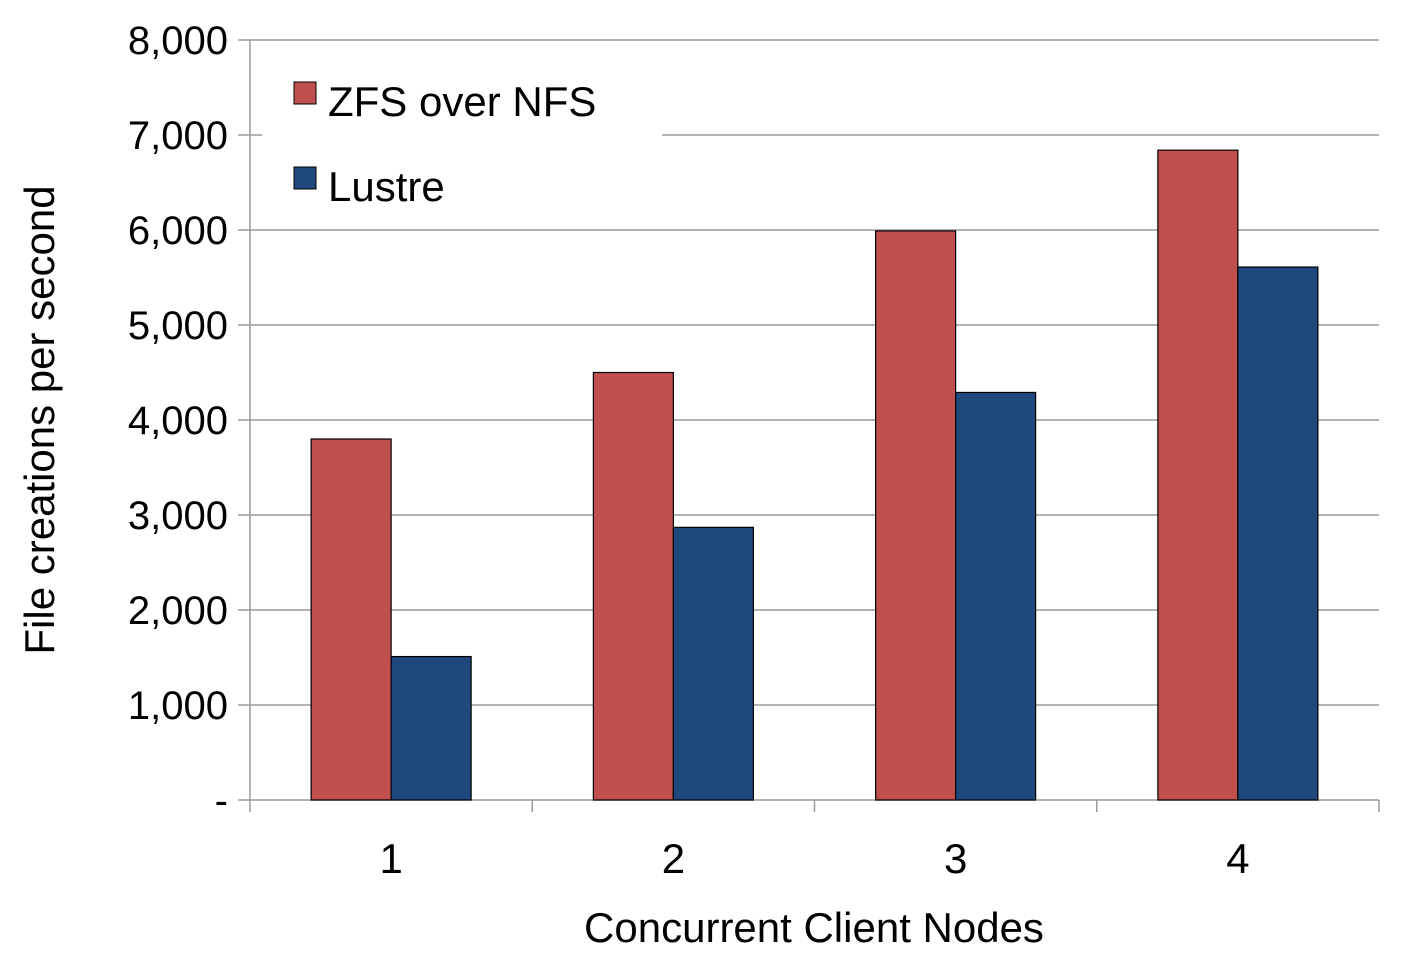  What do you see at coordinates (955, 858) in the screenshot?
I see `x-tick-label: 3` at bounding box center [955, 858].